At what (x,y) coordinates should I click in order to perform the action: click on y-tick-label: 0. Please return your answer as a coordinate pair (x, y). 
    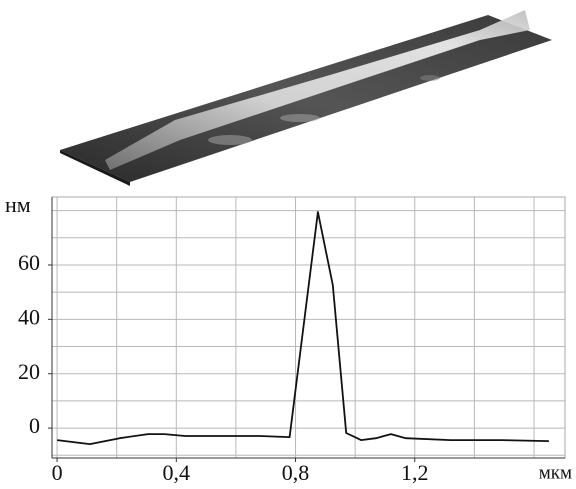
    Looking at the image, I should click on (34, 425).